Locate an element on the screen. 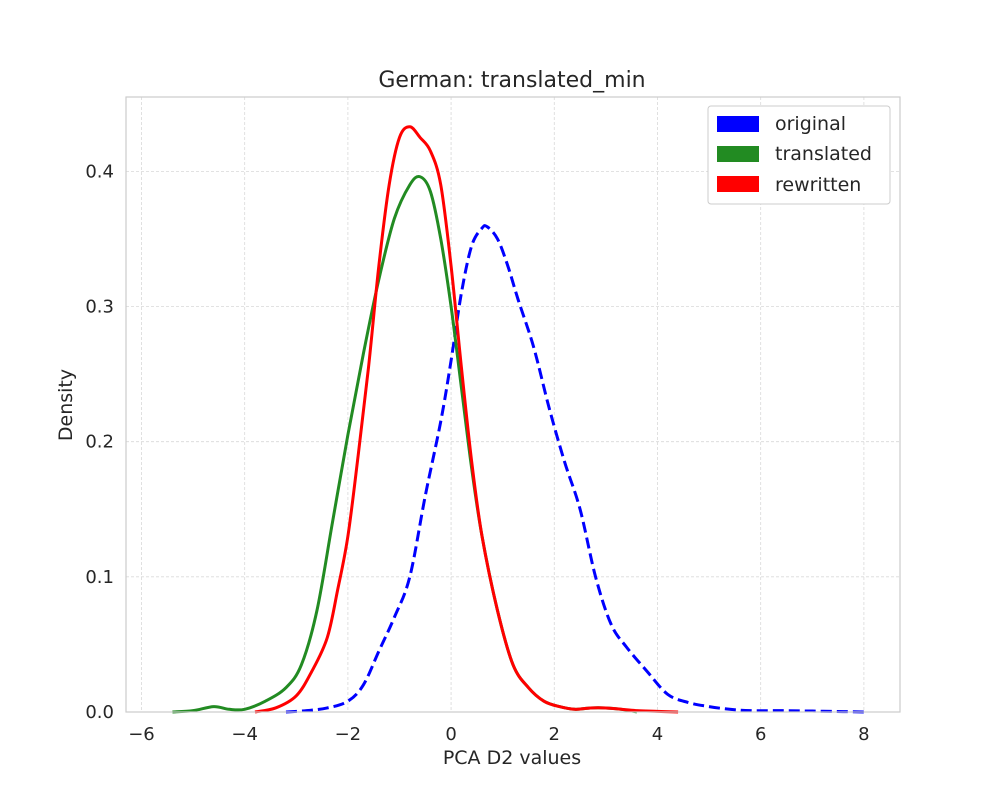 The height and width of the screenshot is (800, 1000). legend-swatch-original is located at coordinates (738, 124).